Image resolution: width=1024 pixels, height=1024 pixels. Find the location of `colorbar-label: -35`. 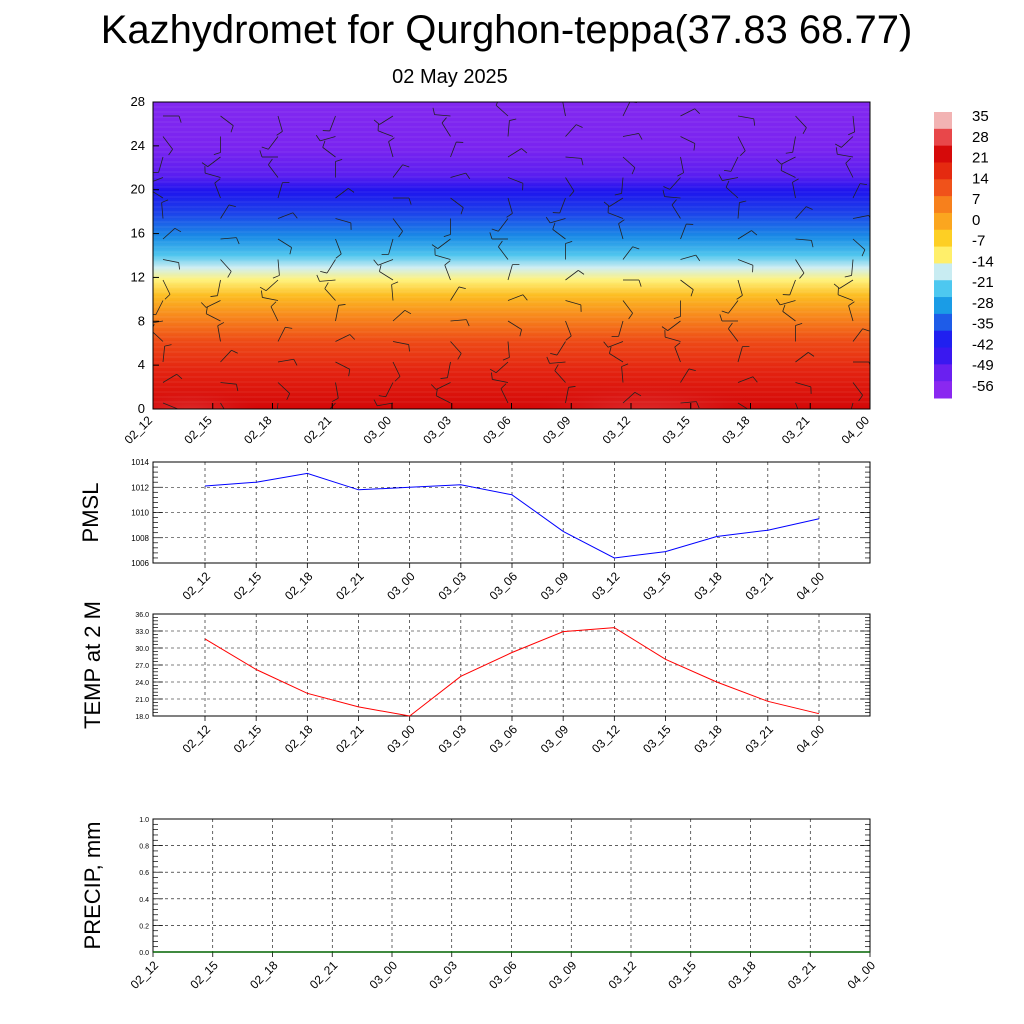

colorbar-label: -35 is located at coordinates (983, 324).